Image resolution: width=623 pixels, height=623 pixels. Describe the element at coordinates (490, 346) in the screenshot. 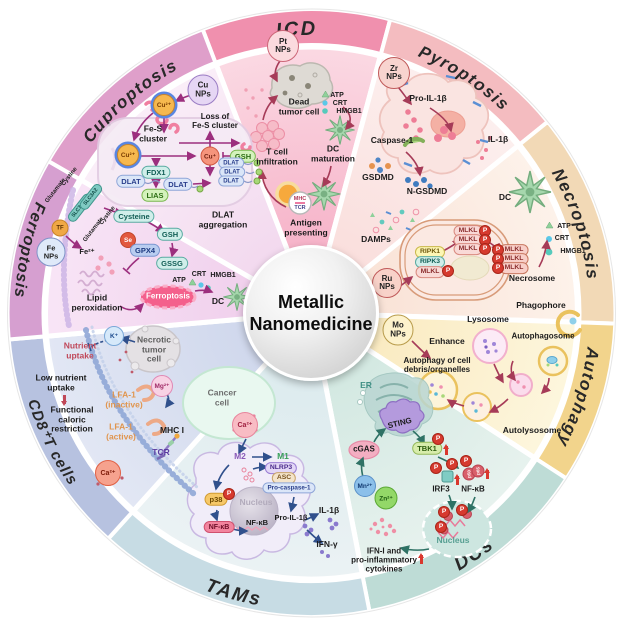

I see `lysosome-organelle` at that location.